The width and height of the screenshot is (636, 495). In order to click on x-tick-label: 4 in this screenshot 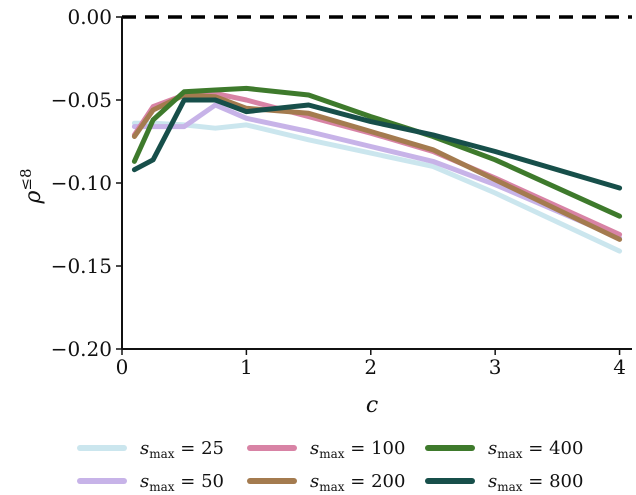, I will do `click(619, 367)`.